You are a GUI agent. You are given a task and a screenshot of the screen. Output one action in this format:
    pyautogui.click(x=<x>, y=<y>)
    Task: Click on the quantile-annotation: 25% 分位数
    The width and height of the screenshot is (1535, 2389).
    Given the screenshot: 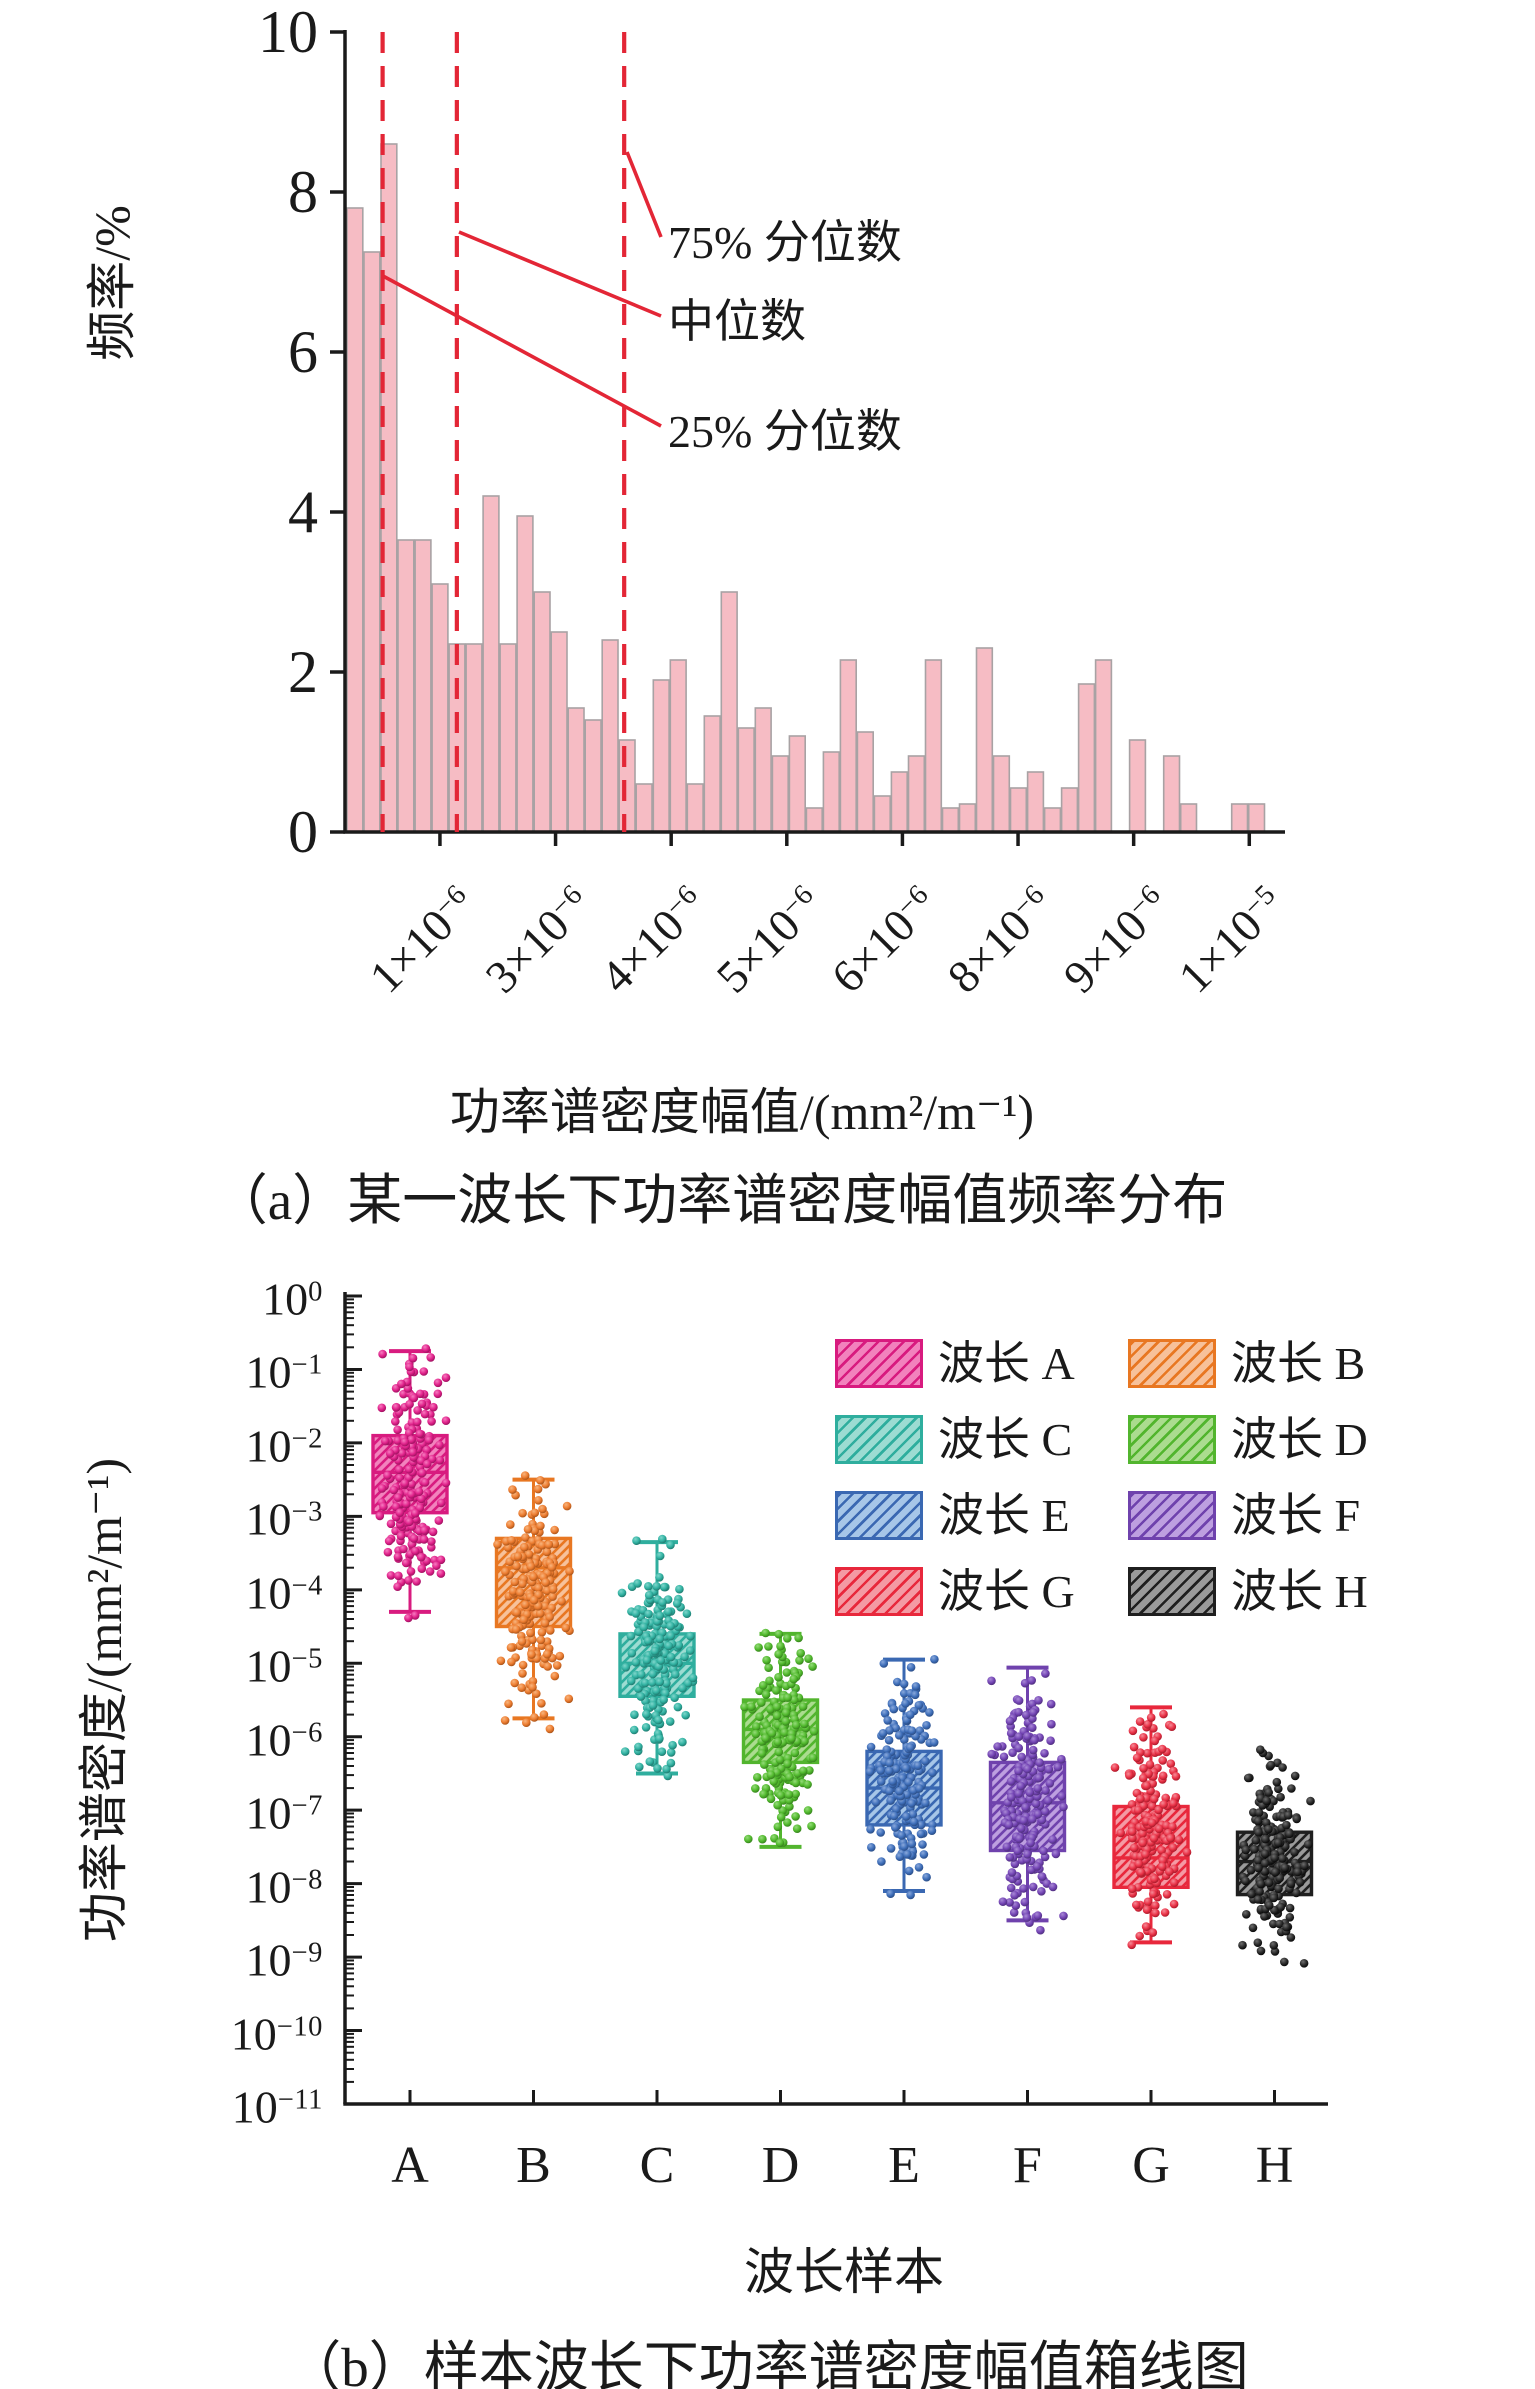 What is the action you would take?
    pyautogui.click(x=785, y=431)
    